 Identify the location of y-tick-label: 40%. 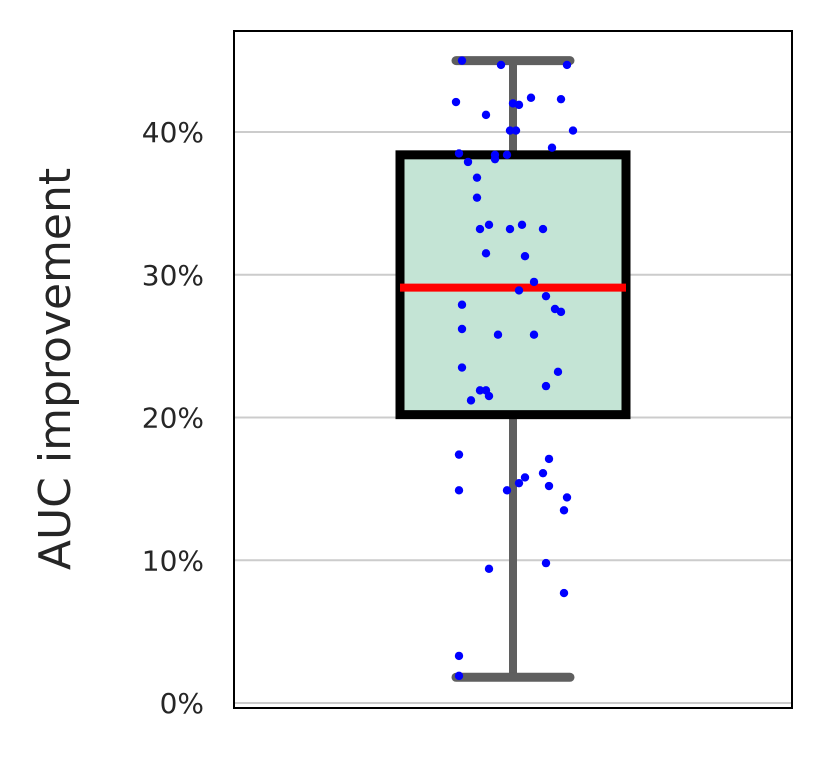
(173, 132).